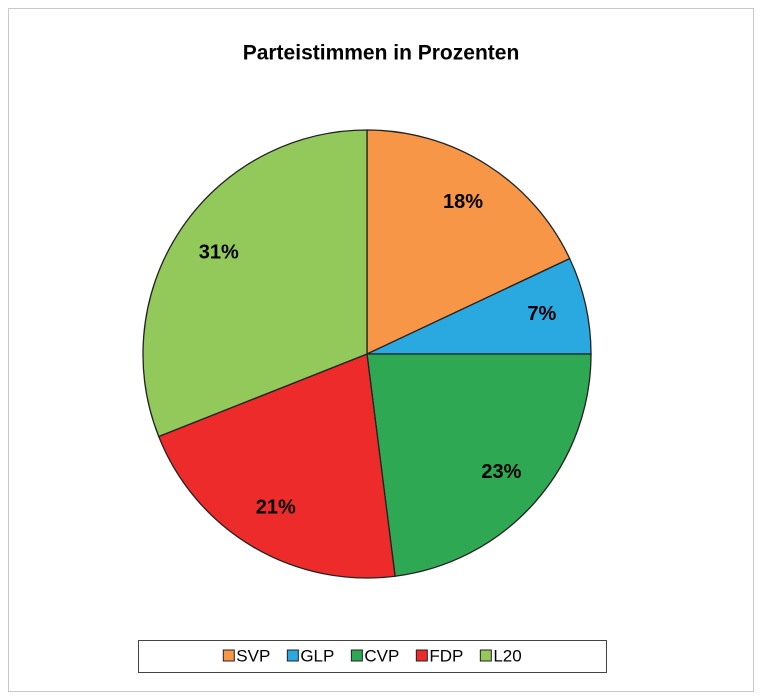 Image resolution: width=762 pixels, height=700 pixels. What do you see at coordinates (253, 655) in the screenshot?
I see `legend-label: SVP` at bounding box center [253, 655].